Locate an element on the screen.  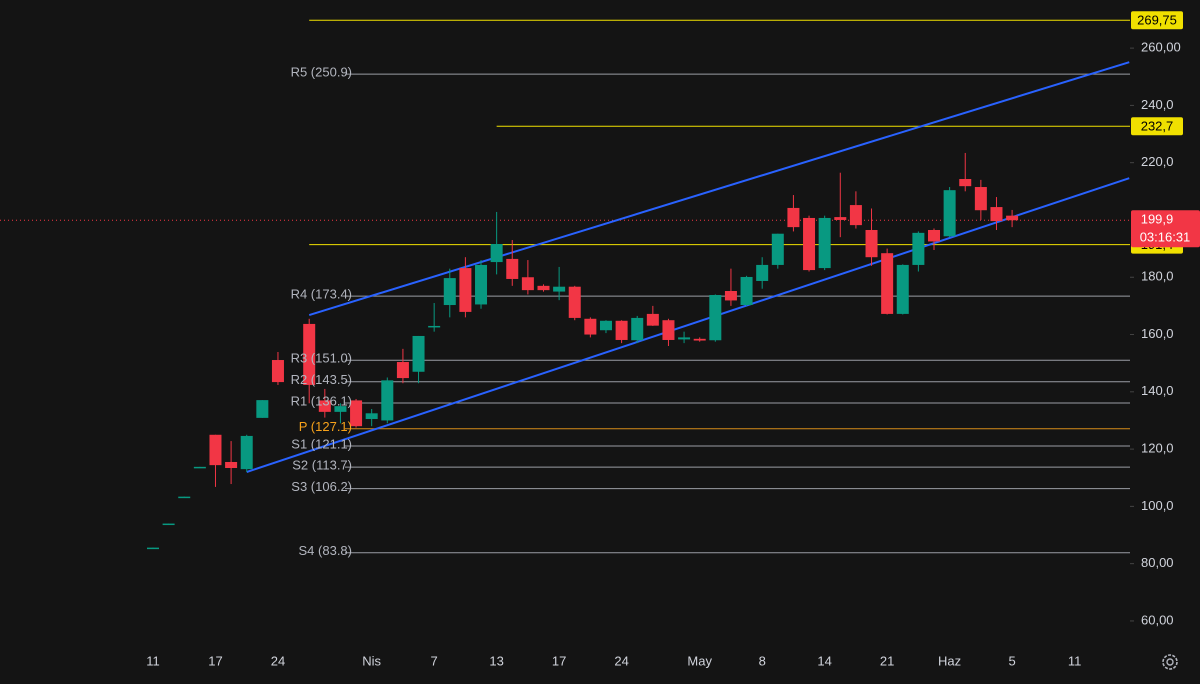
pivot-label: S4 (83.8) is located at coordinates (325, 550).